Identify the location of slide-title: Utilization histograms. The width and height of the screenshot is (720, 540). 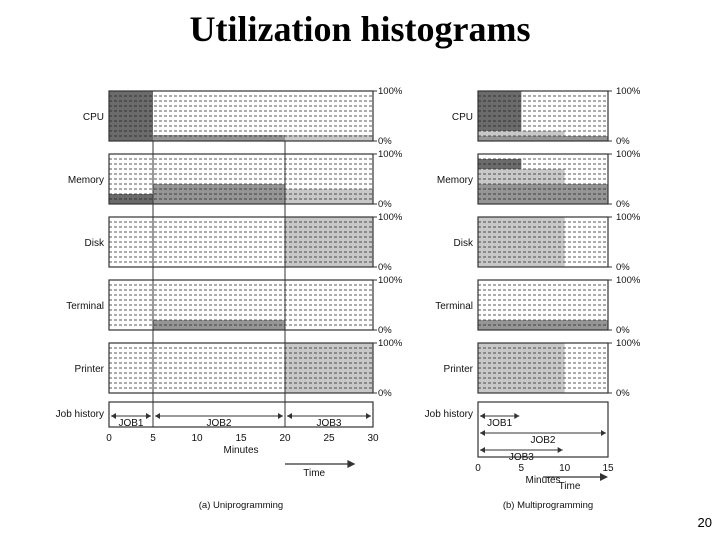
(360, 29).